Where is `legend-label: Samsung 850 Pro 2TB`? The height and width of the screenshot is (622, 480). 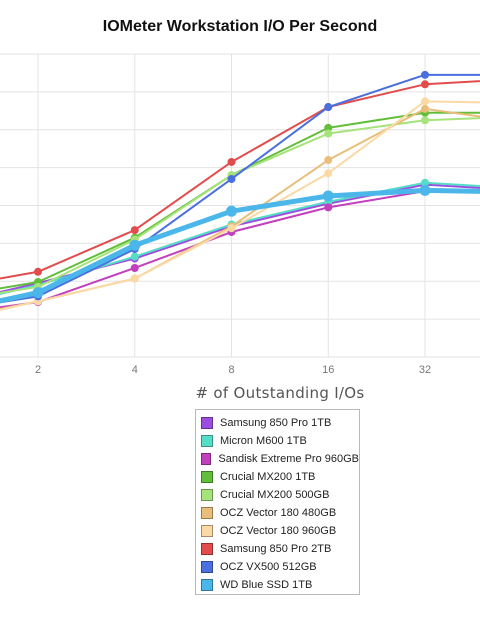 legend-label: Samsung 850 Pro 2TB is located at coordinates (276, 549).